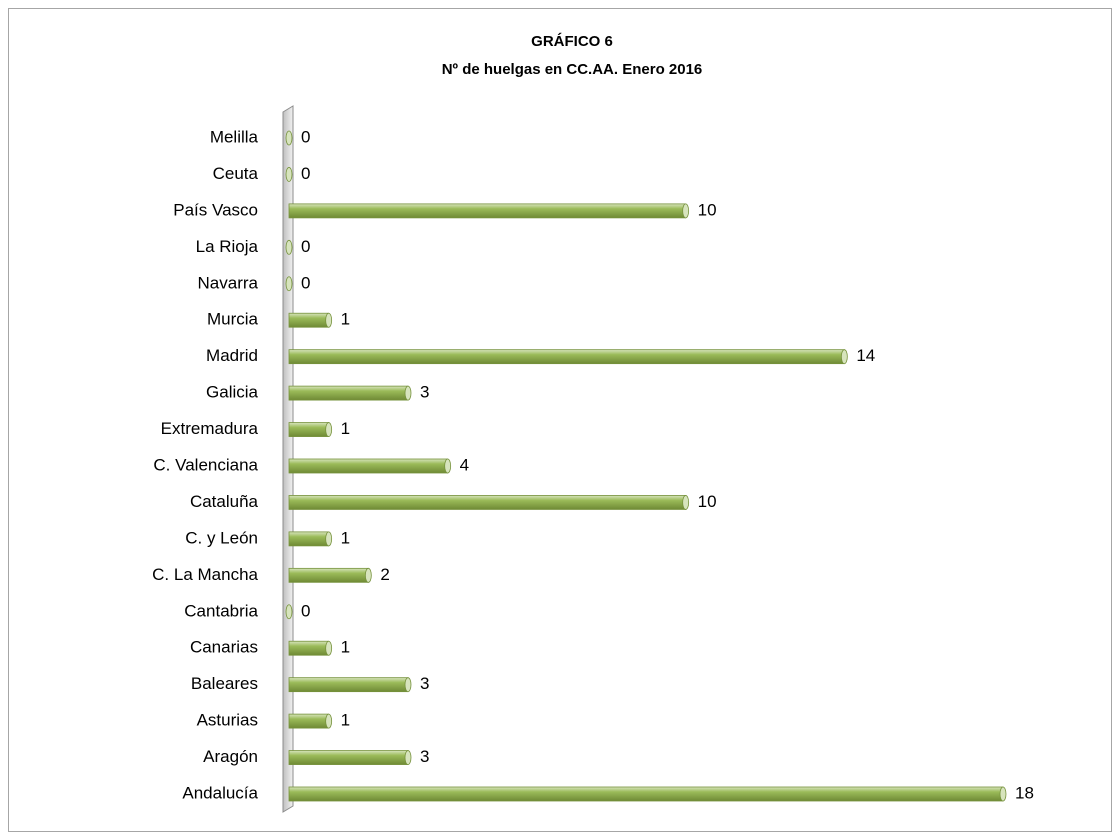  What do you see at coordinates (572, 69) in the screenshot?
I see `chart-subtitle: Nº de huelgas en CC.AA. Enero 2016` at bounding box center [572, 69].